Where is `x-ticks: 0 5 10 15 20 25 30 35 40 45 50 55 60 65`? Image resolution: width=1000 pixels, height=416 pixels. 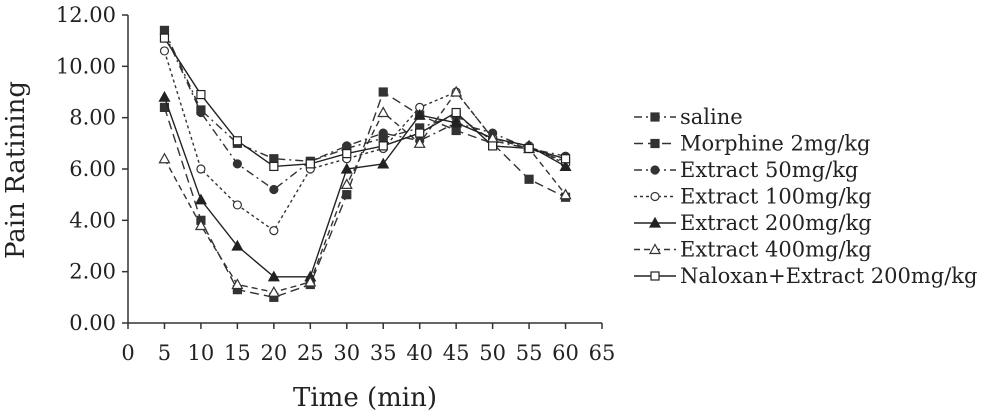 x-ticks: 0 5 10 15 20 25 30 35 40 45 50 55 60 65 is located at coordinates (368, 344).